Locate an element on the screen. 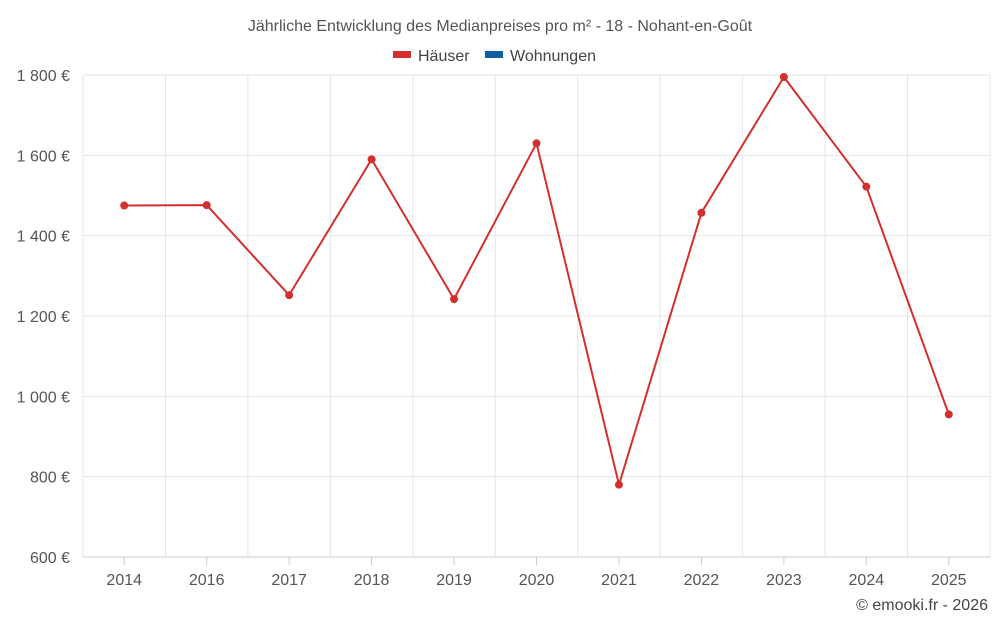 The height and width of the screenshot is (625, 1000). x-tick-label: 2023 is located at coordinates (784, 580).